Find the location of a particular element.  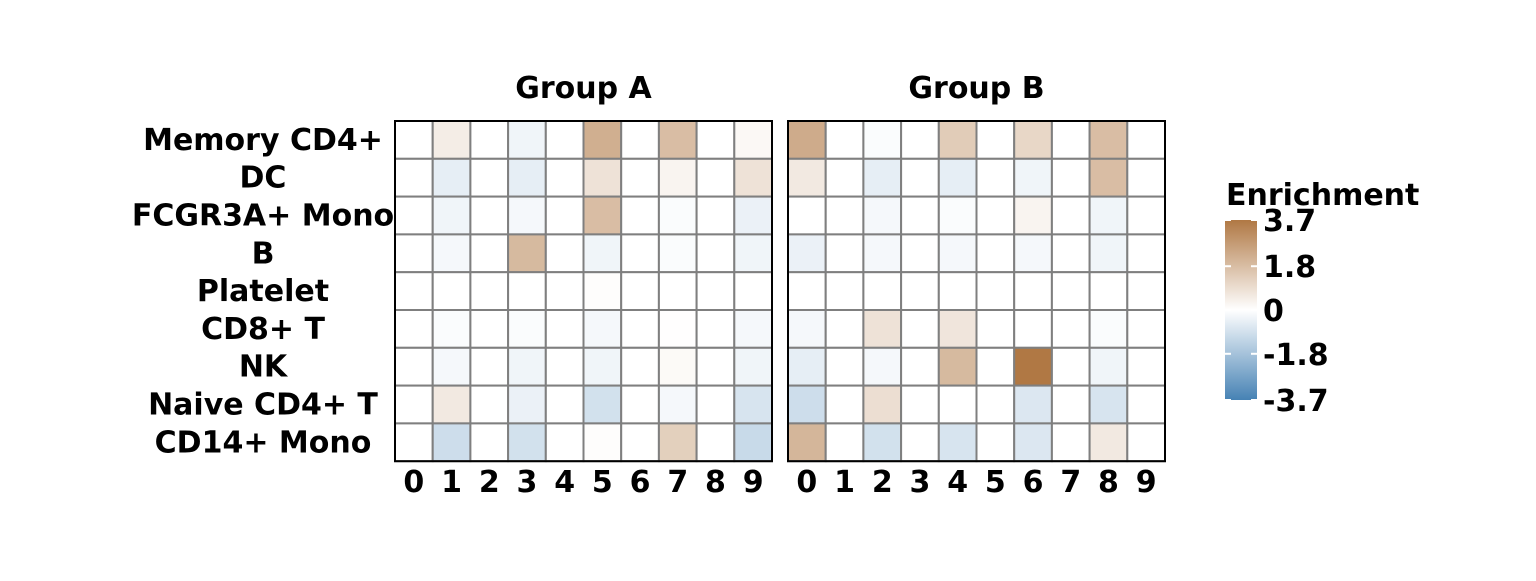

panel-title: Group B is located at coordinates (976, 88).